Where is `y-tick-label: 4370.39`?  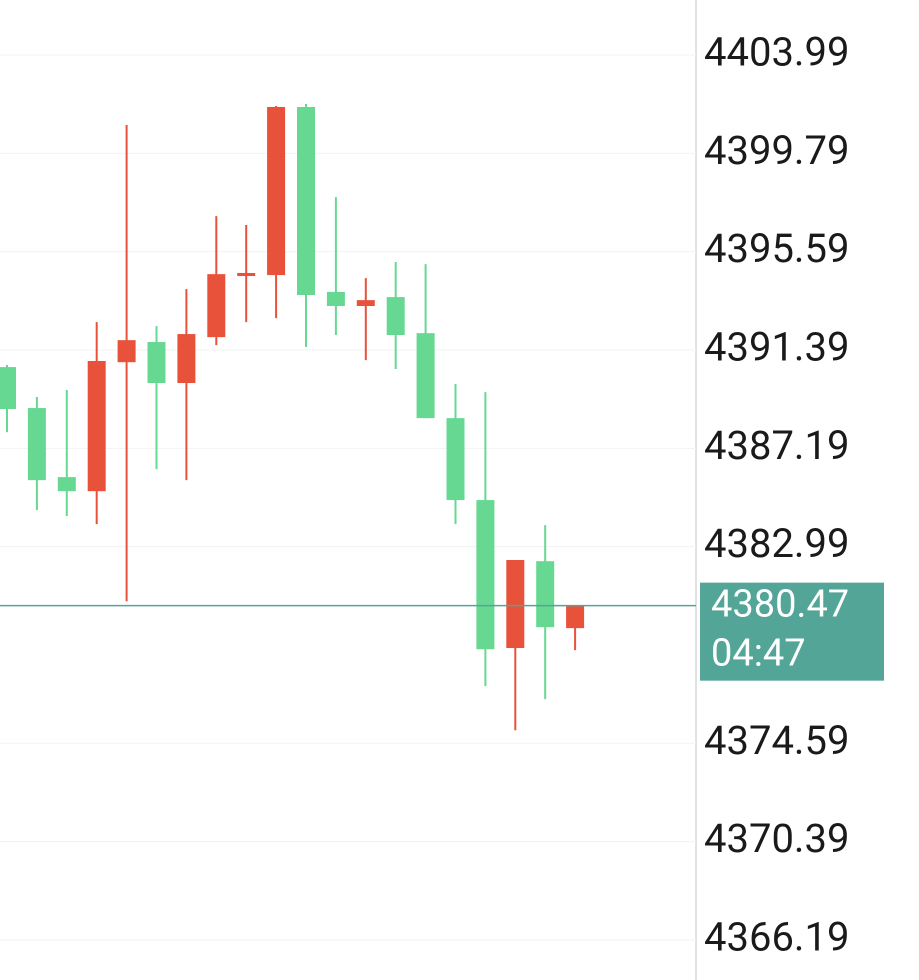
y-tick-label: 4370.39 is located at coordinates (776, 838).